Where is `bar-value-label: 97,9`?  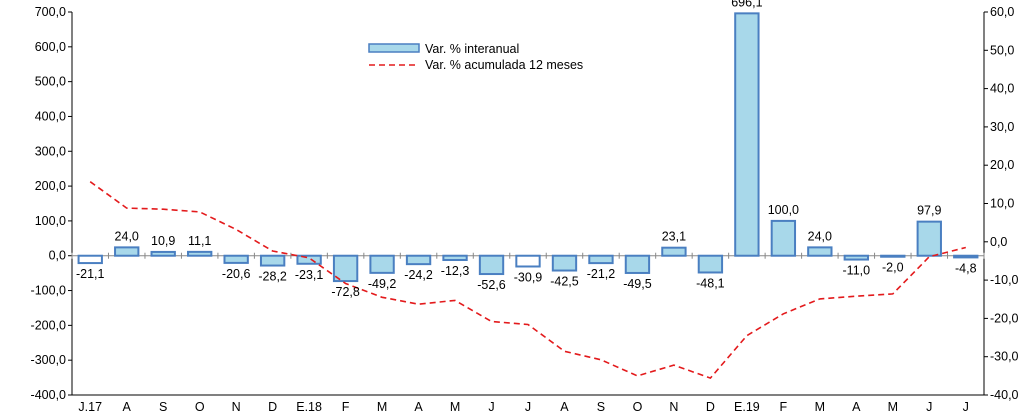
bar-value-label: 97,9 is located at coordinates (929, 211).